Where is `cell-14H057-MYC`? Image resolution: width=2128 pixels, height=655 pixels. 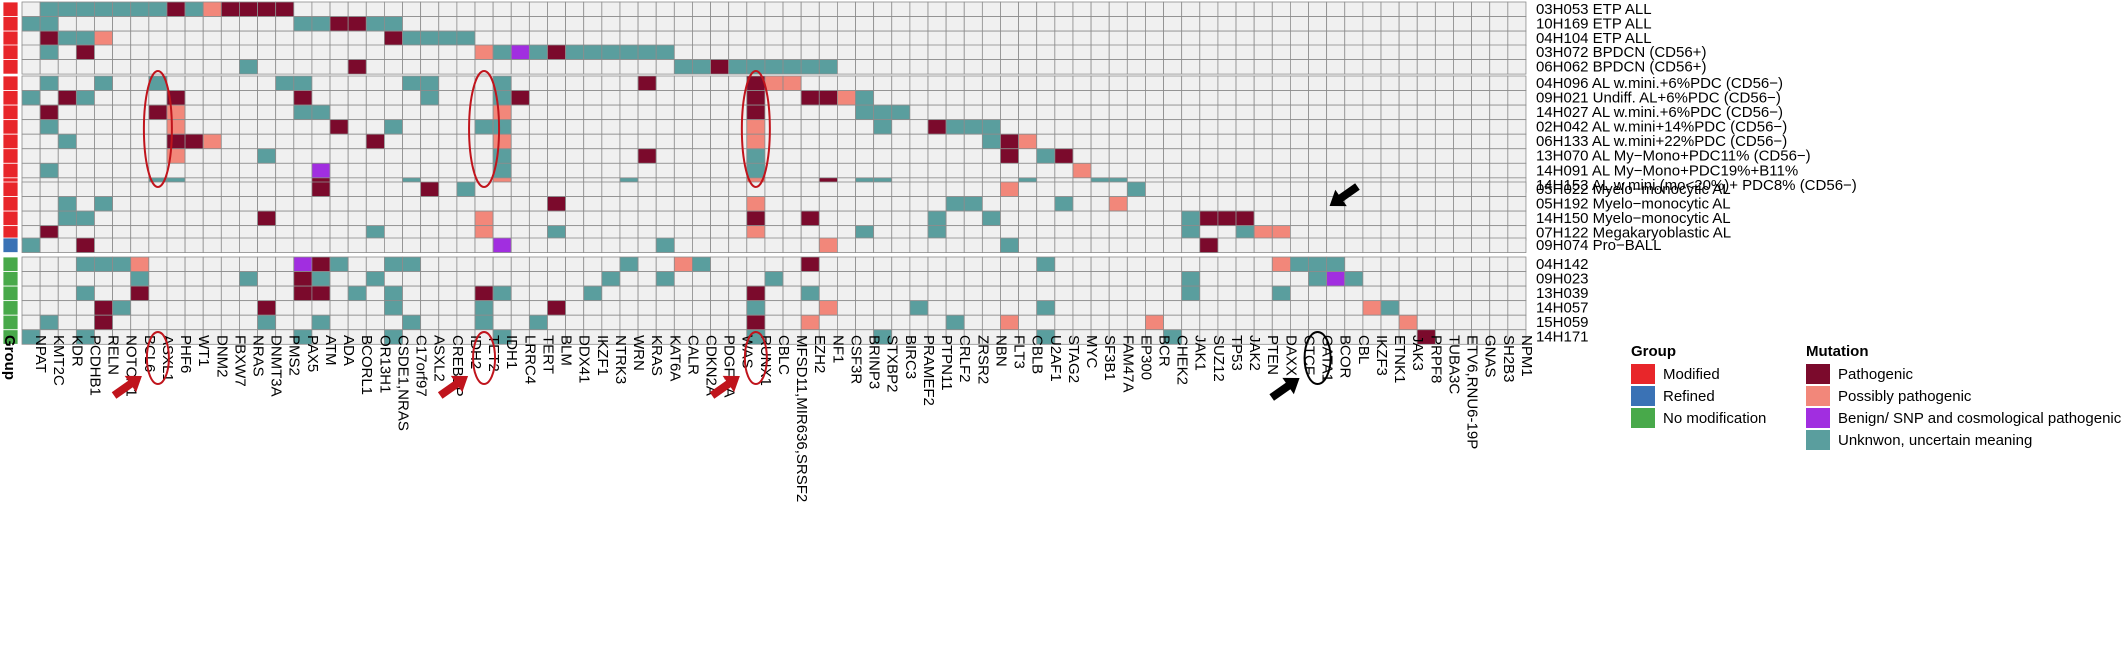 cell-14H057-MYC is located at coordinates (1082, 308).